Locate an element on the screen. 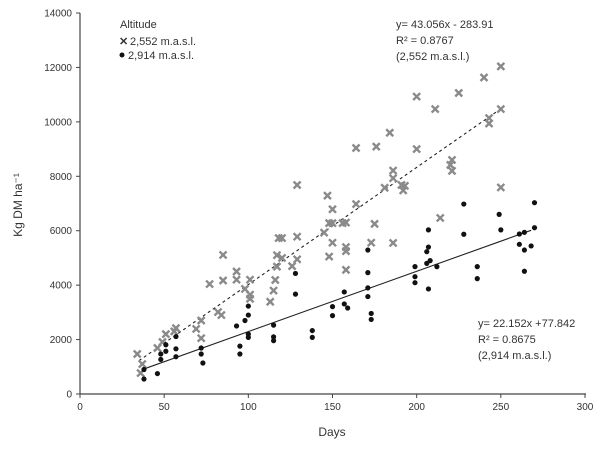  x-tick-label: 0 is located at coordinates (80, 407).